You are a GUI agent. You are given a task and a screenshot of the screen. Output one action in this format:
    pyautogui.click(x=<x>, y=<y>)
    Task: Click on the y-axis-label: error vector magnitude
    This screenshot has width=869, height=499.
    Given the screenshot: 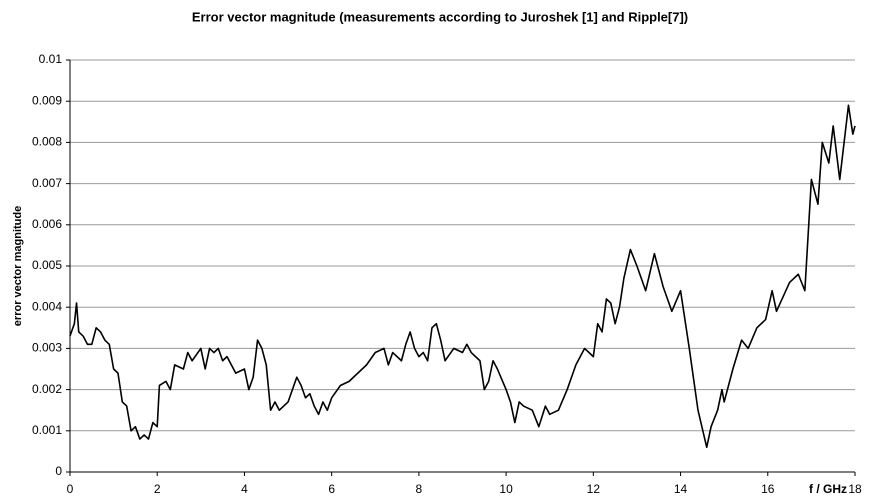 What is the action you would take?
    pyautogui.click(x=18, y=266)
    